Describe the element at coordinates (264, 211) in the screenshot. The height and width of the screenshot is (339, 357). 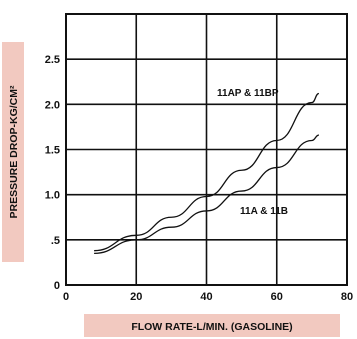
I see `series-label-11a-11b: 11A & 11B` at that location.